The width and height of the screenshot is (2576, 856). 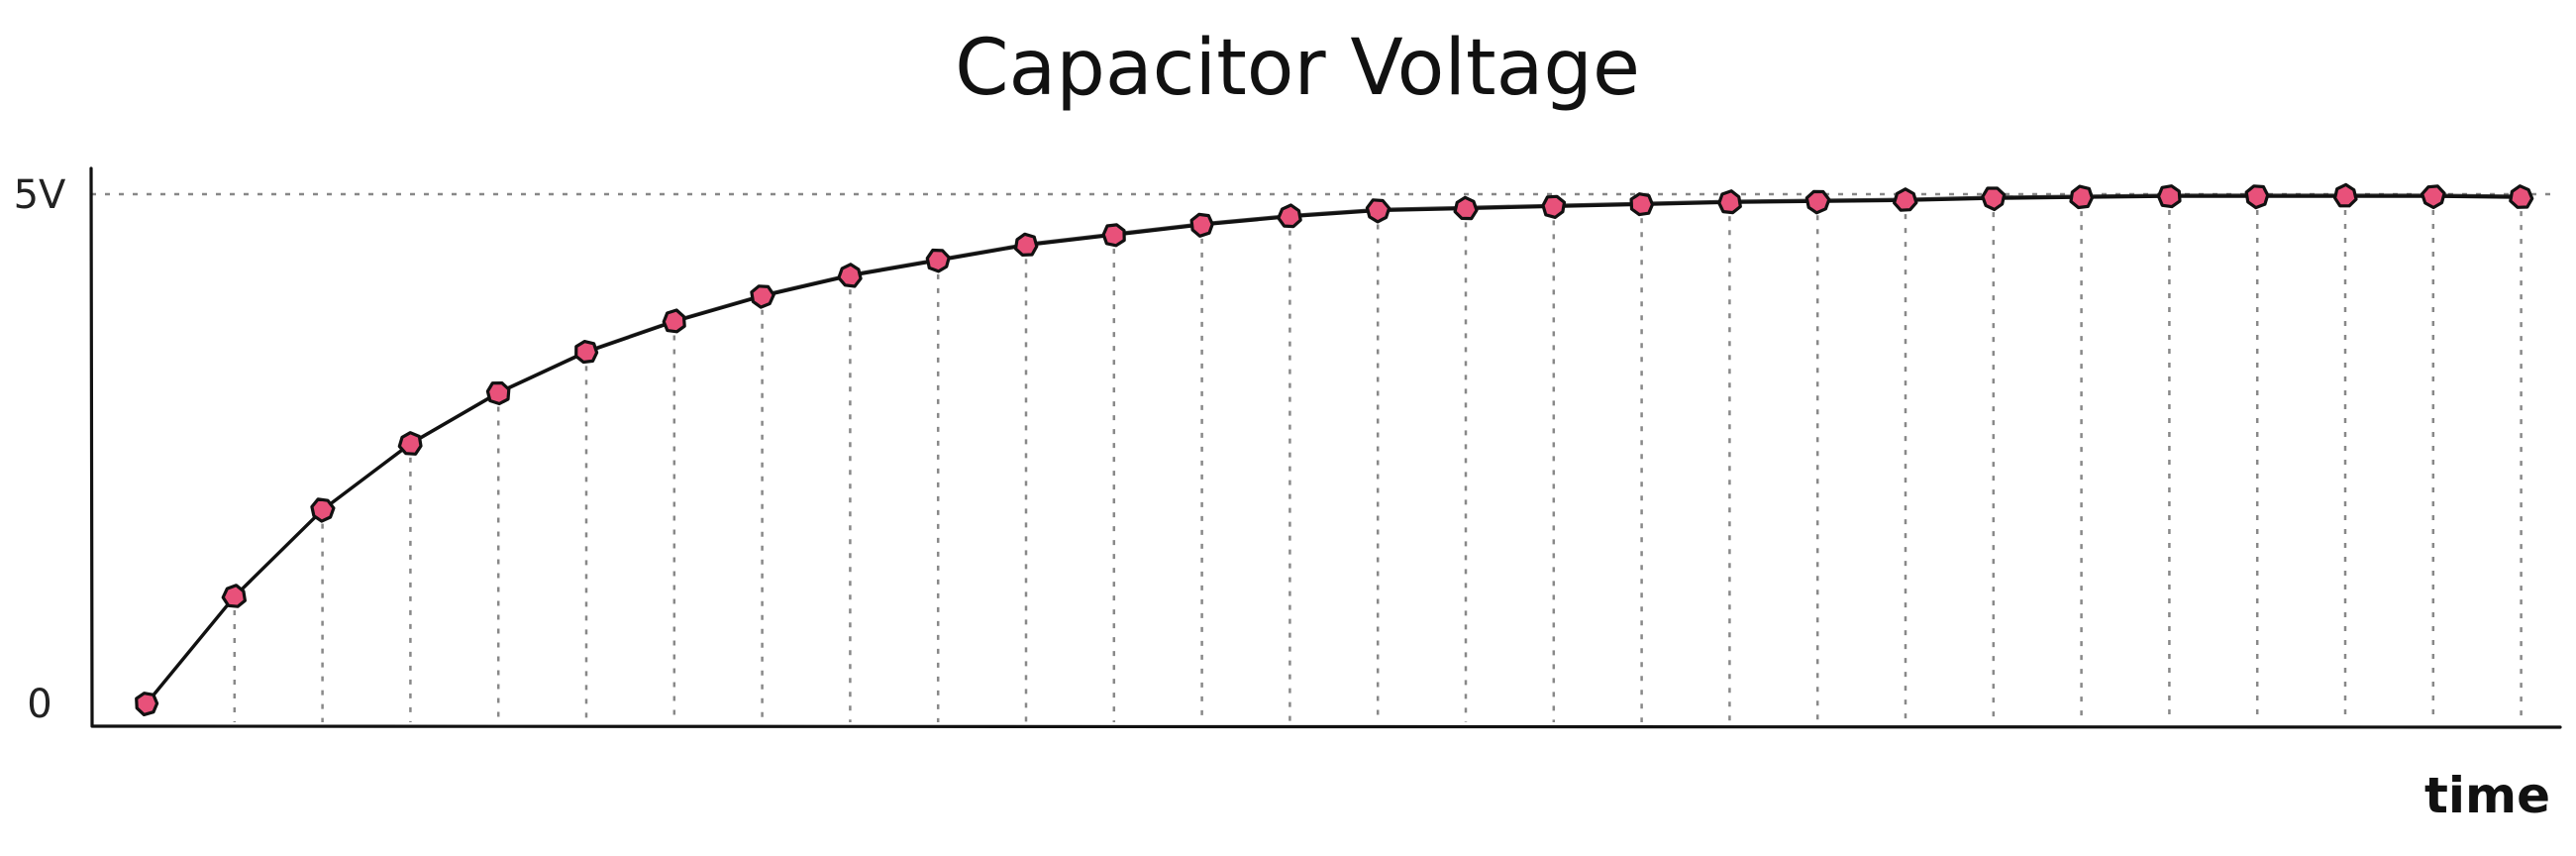 I want to click on y-tick-label: 5V, so click(x=40, y=195).